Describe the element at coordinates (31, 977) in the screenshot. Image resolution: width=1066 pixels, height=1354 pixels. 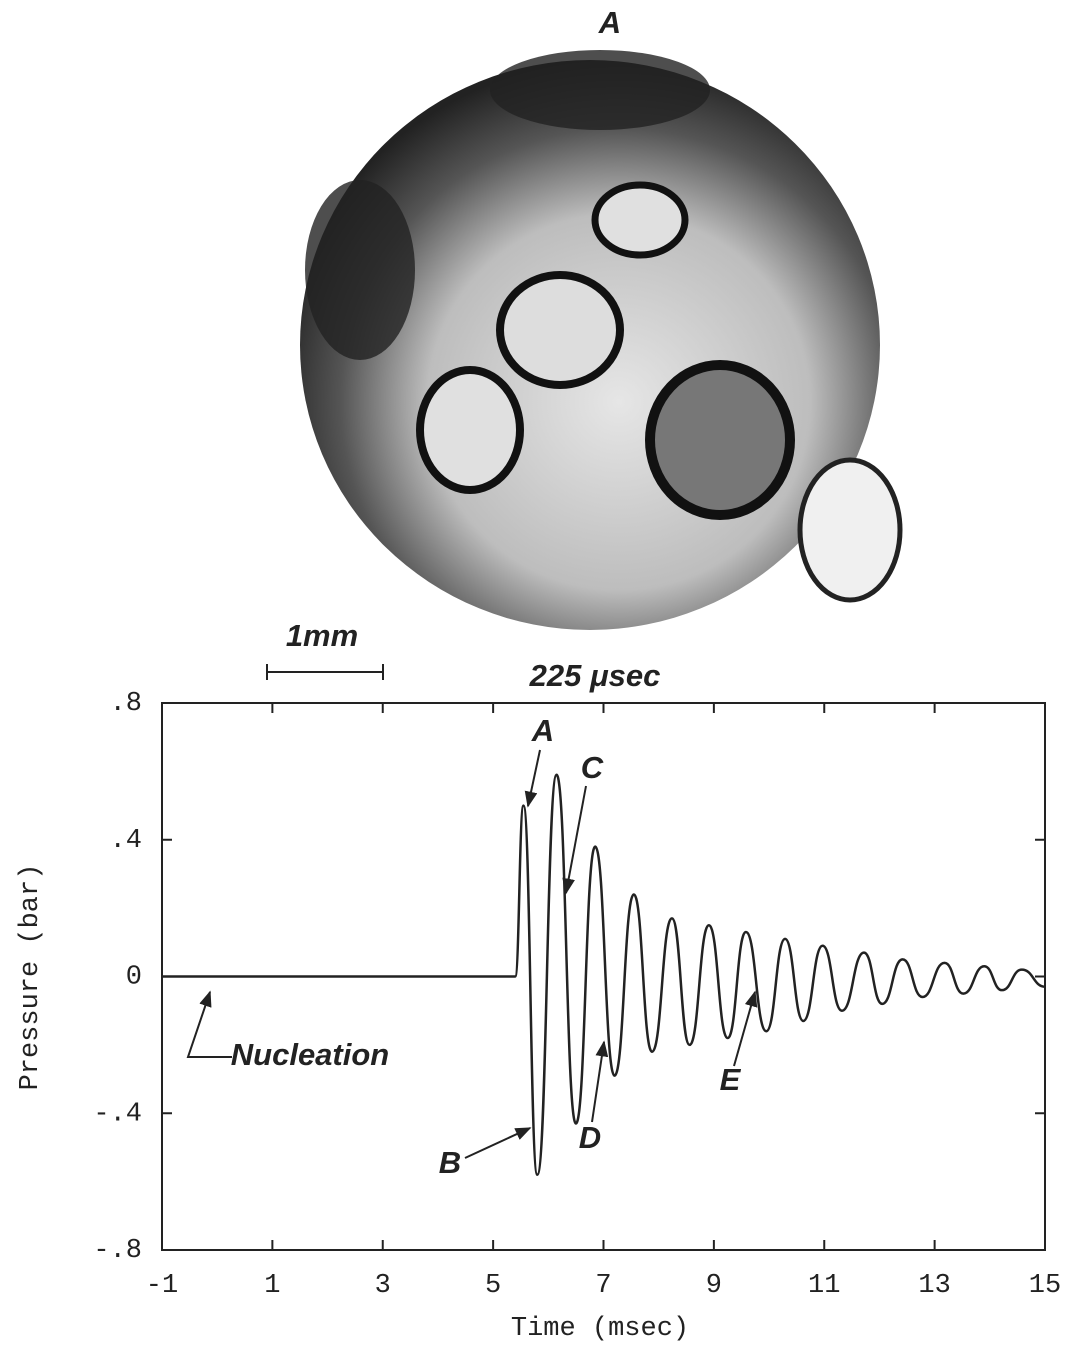
I see `y-axis-label: Pressure (bar)` at that location.